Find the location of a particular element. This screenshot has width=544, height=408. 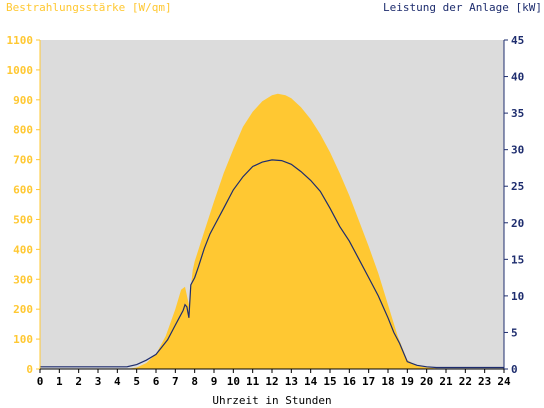

x-tick-label: 18 is located at coordinates (387, 381).